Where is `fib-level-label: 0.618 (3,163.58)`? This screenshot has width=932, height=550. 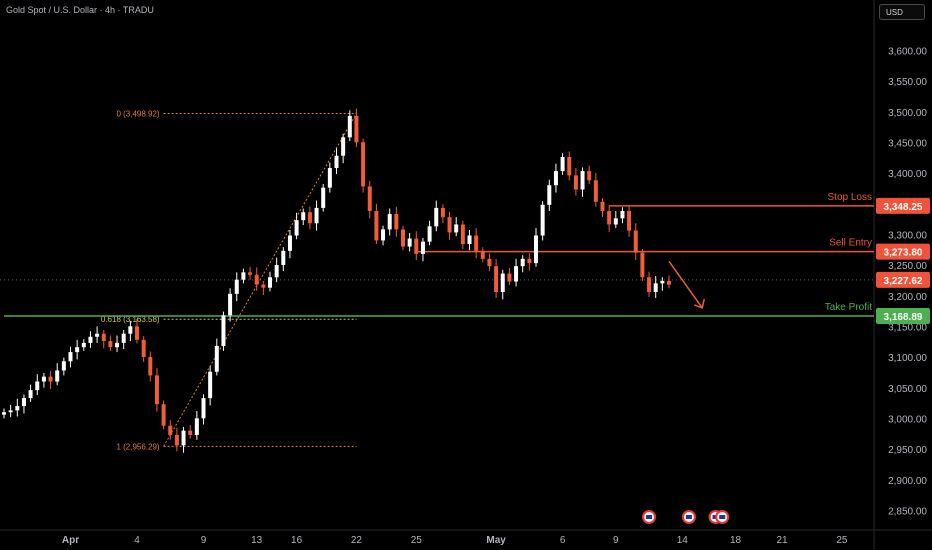 fib-level-label: 0.618 (3,163.58) is located at coordinates (130, 319).